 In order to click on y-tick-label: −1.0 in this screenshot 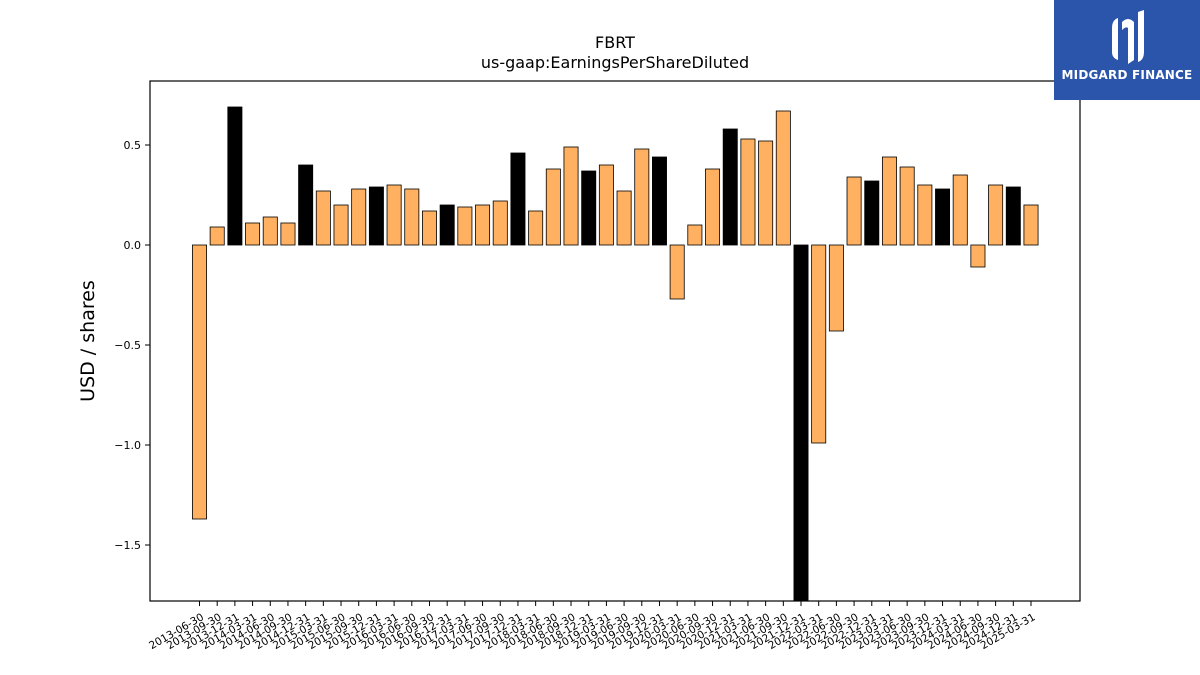, I will do `click(127, 445)`.